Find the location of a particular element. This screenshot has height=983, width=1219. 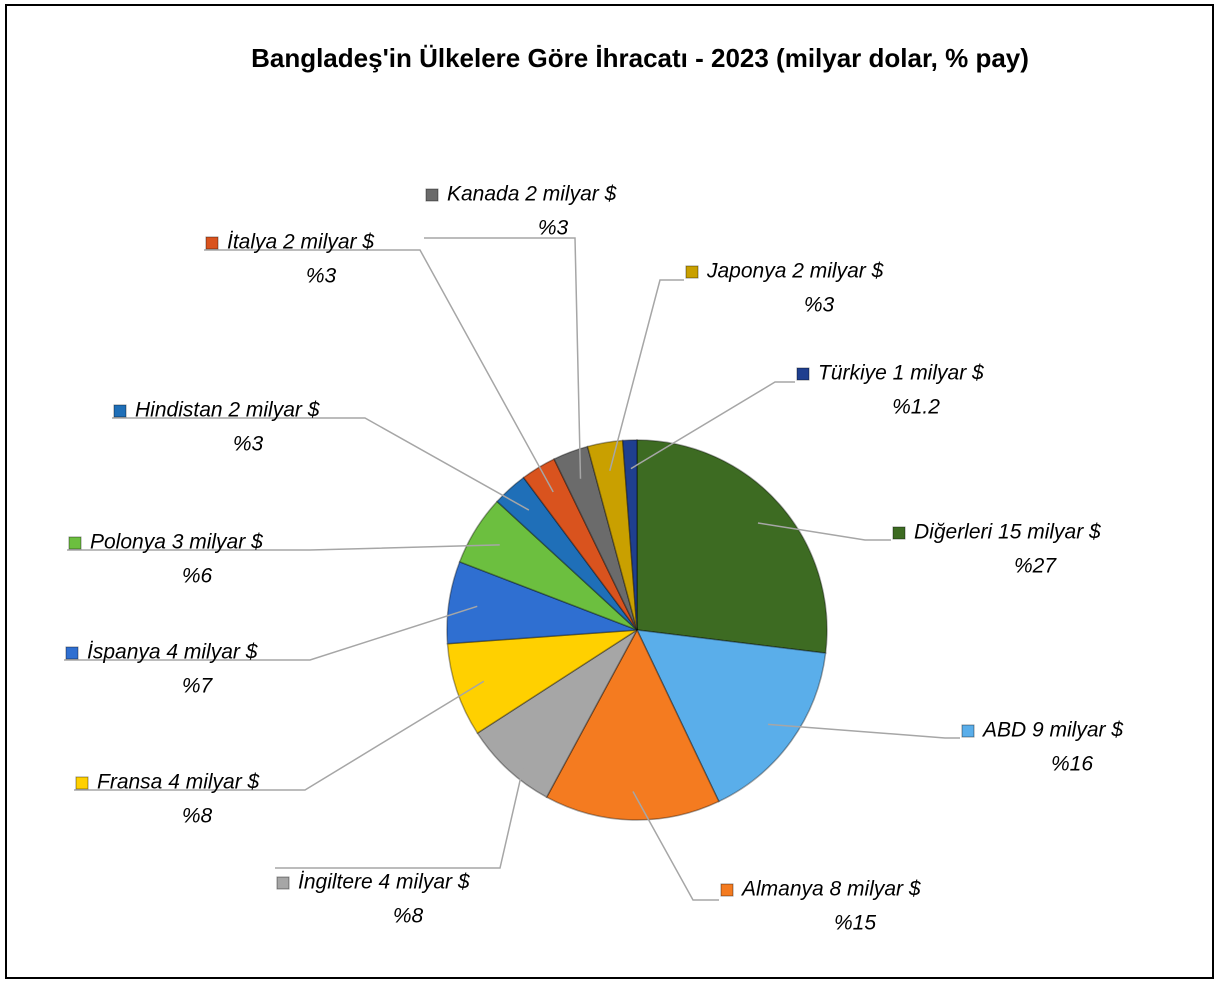

slice-label: ABD 9 milyar $ is located at coordinates (1052, 730).